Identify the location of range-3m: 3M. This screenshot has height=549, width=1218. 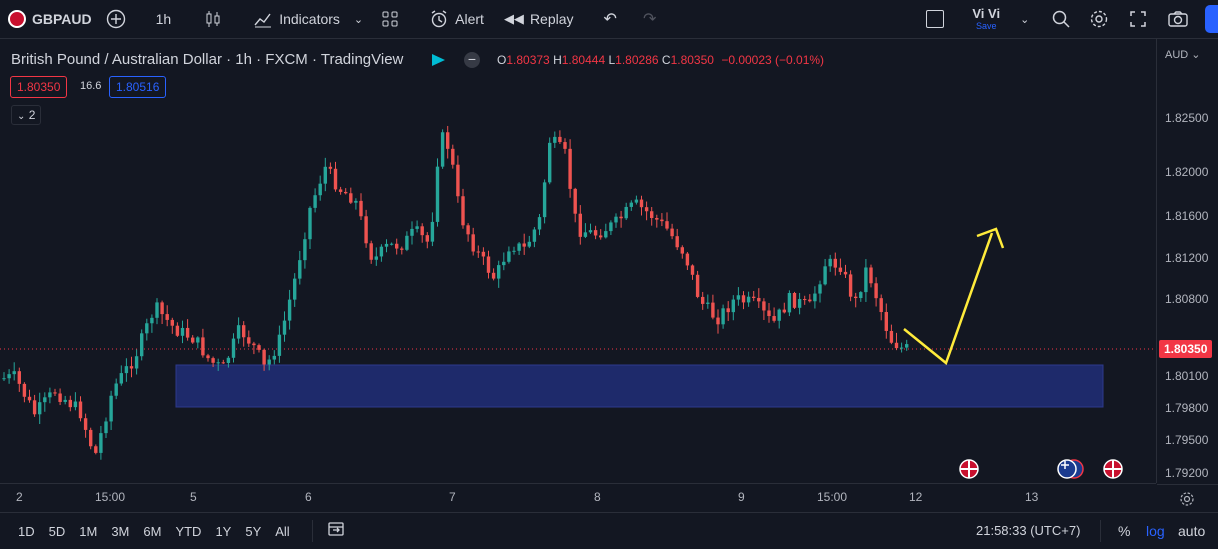
(120, 531).